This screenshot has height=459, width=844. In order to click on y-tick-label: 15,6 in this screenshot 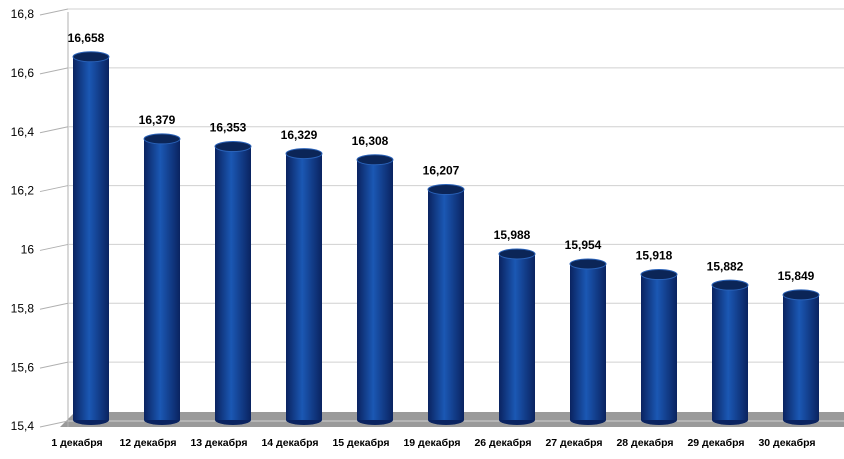, I will do `click(23, 367)`.